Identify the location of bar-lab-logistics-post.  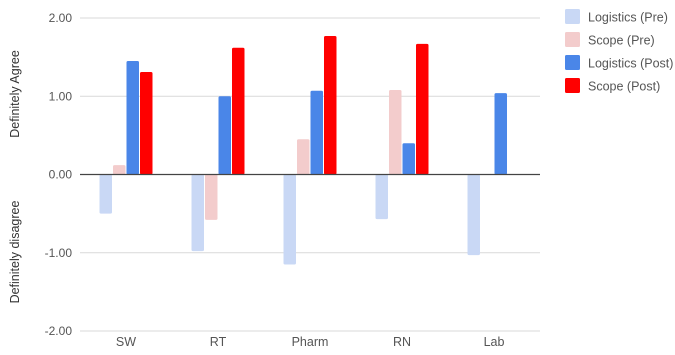
(500, 134).